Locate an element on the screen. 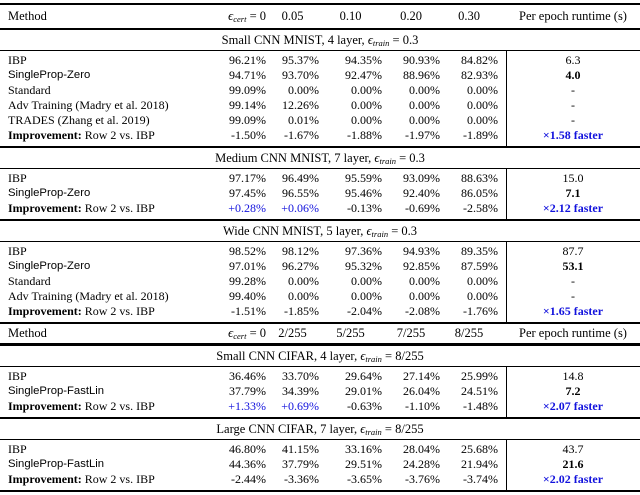 Image resolution: width=640 pixels, height=495 pixels. accuracy-value: 46.80% is located at coordinates (247, 448).